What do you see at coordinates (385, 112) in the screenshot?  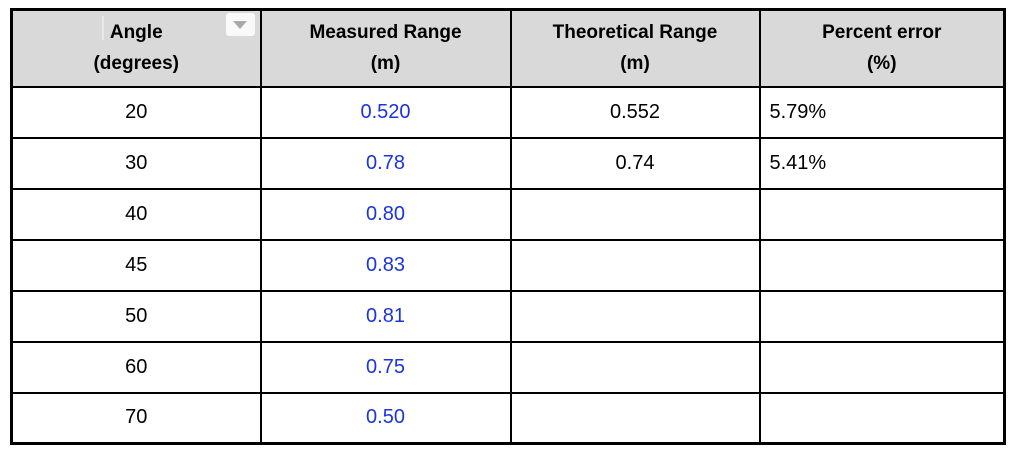 I see `cell-measured-range: 0.520` at bounding box center [385, 112].